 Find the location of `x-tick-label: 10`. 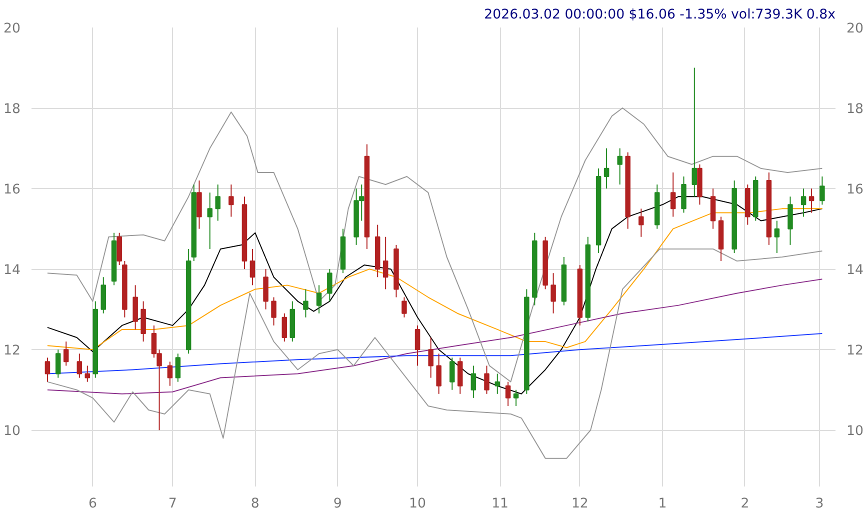

x-tick-label: 10 is located at coordinates (417, 503).